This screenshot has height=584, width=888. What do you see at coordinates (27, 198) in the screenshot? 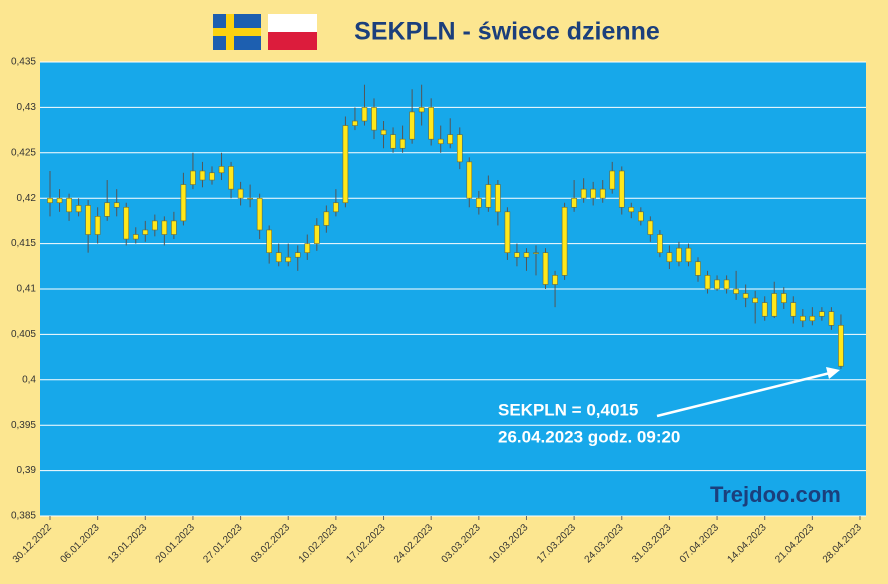
I see `y-tick-label: 0,42` at bounding box center [27, 198].